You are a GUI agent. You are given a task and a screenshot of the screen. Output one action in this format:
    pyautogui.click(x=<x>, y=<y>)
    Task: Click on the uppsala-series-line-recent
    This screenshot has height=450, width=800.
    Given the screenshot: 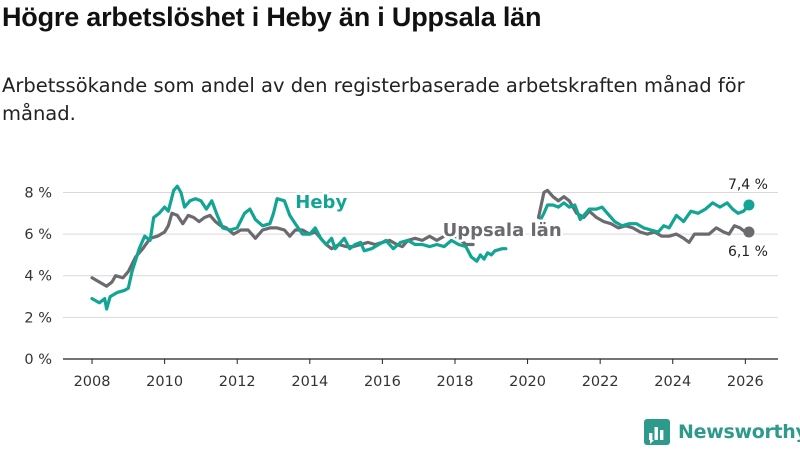 What is the action you would take?
    pyautogui.click(x=643, y=216)
    